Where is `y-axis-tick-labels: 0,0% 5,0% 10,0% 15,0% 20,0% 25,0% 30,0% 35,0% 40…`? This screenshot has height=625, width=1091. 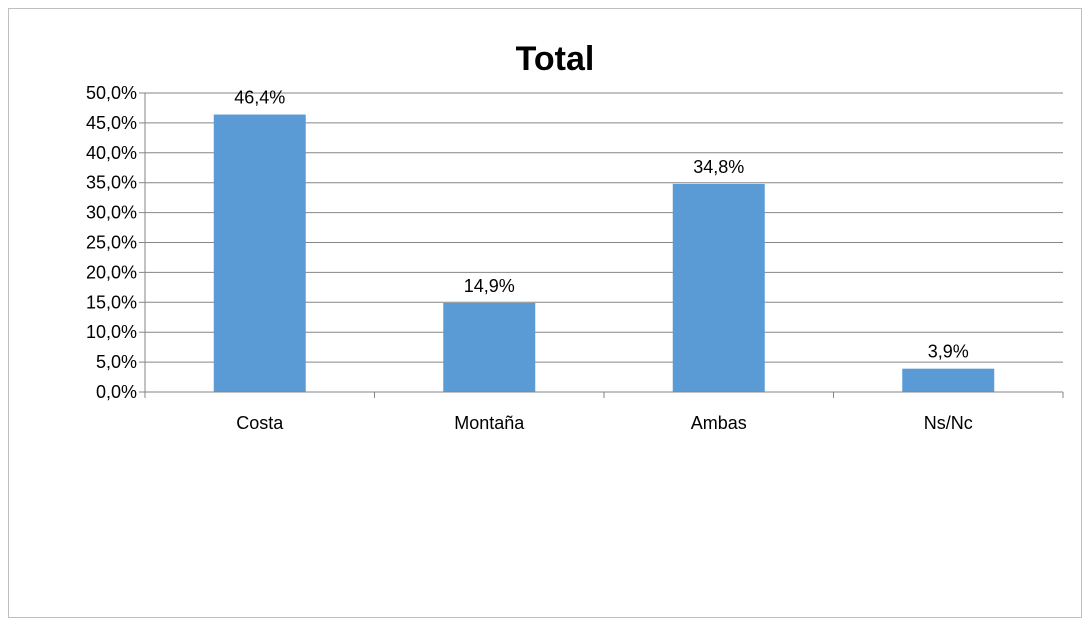 y-axis-tick-labels: 0,0% 5,0% 10,0% 15,0% 20,0% 25,0% 30,0% 35,0% 40… is located at coordinates (115, 242).